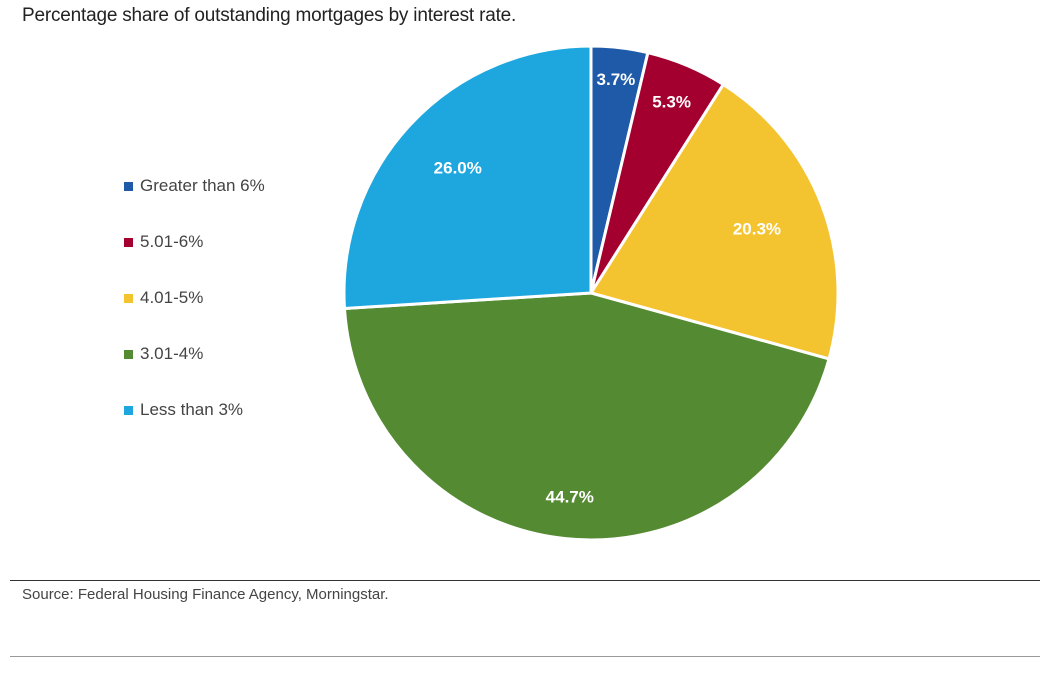 Image resolution: width=1051 pixels, height=676 pixels. Describe the element at coordinates (458, 167) in the screenshot. I see `slice-value-label: 26.0%` at that location.